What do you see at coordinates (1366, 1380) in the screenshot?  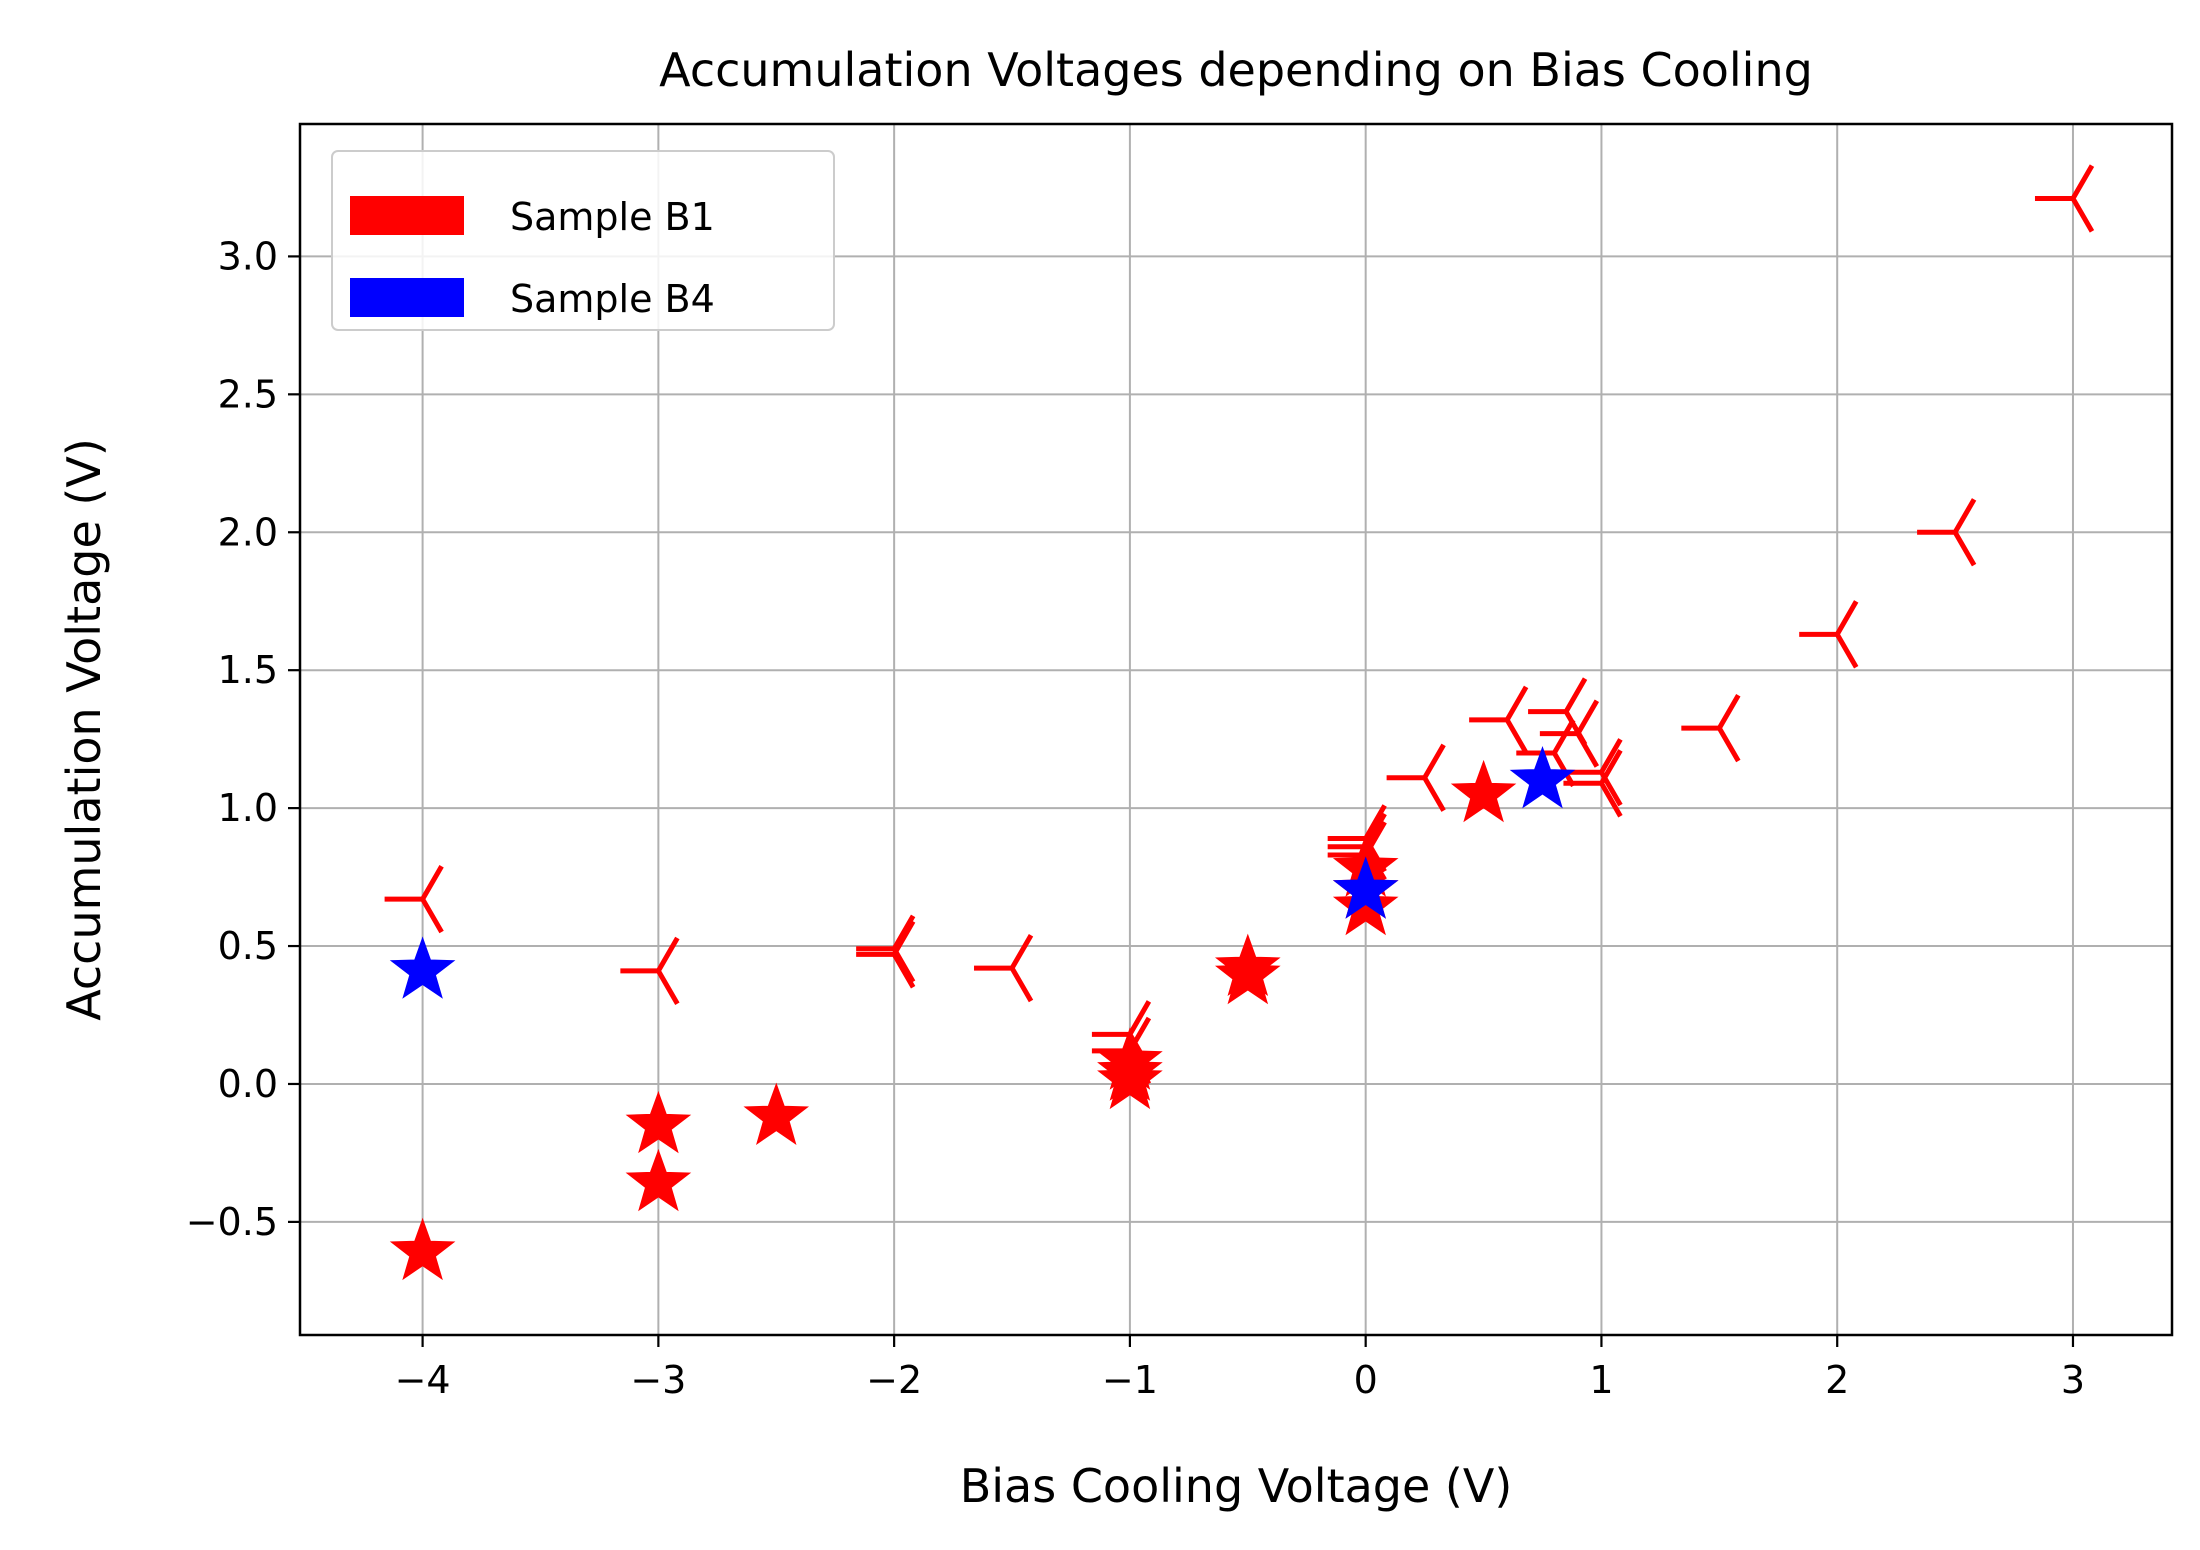 I see `x-tick-label: 0` at bounding box center [1366, 1380].